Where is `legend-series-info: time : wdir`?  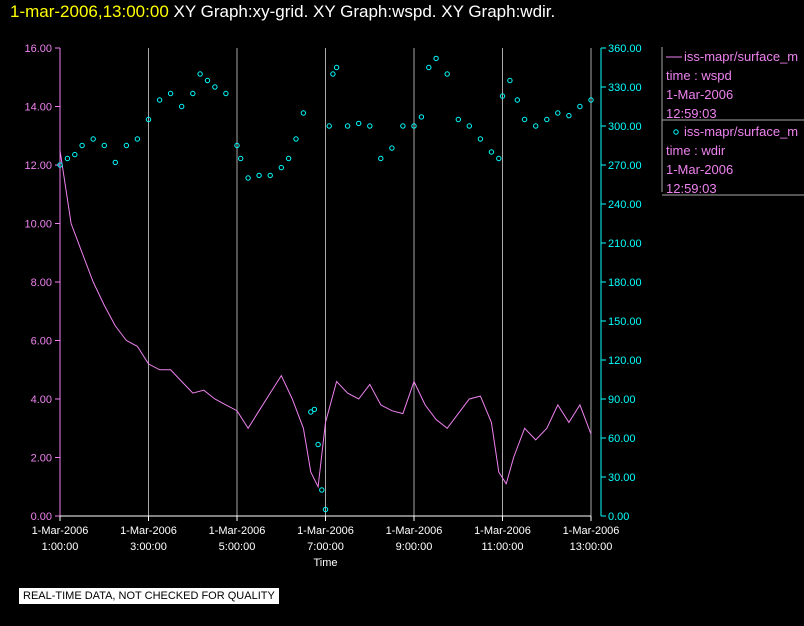 legend-series-info: time : wdir is located at coordinates (696, 150).